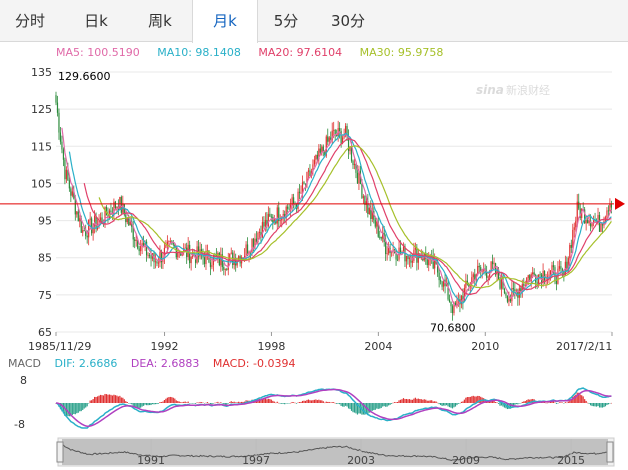  I want to click on tab-monthly-k: 月k, so click(225, 21).